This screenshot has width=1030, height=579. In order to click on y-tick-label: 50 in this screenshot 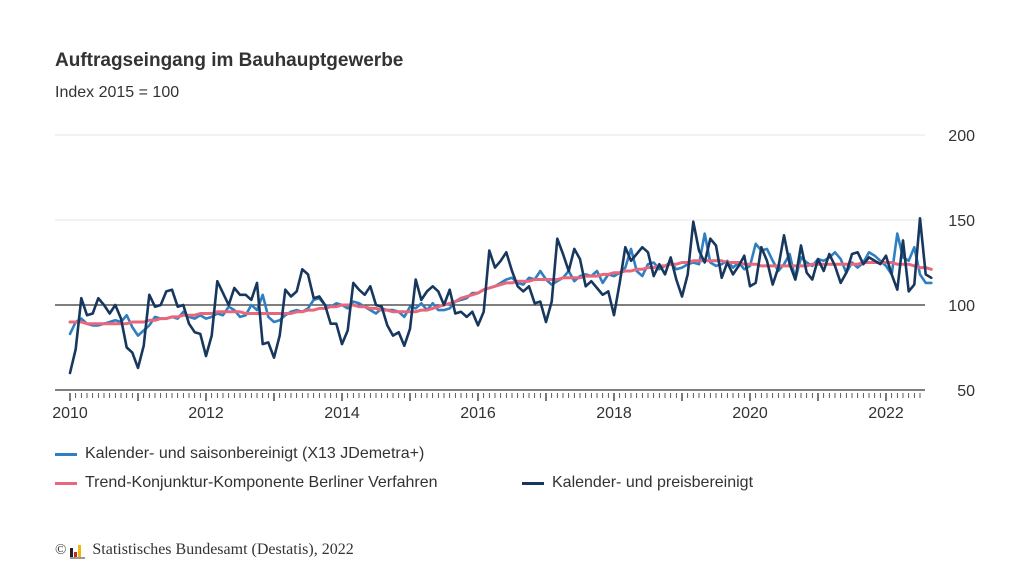, I will do `click(966, 391)`.